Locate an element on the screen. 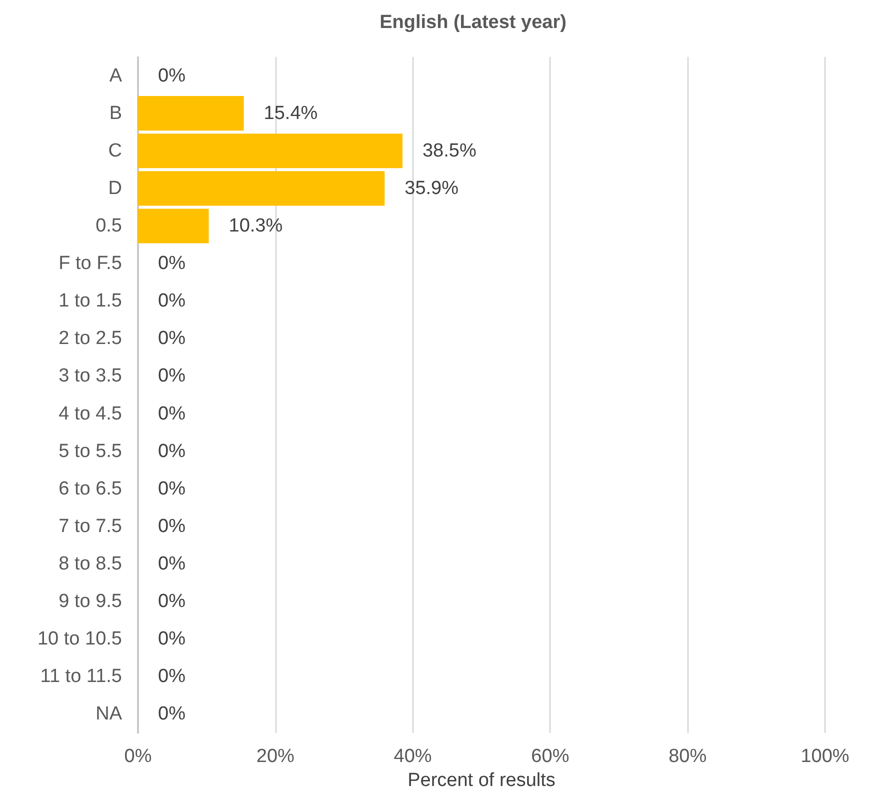  x-tick-label: 100% is located at coordinates (825, 756).